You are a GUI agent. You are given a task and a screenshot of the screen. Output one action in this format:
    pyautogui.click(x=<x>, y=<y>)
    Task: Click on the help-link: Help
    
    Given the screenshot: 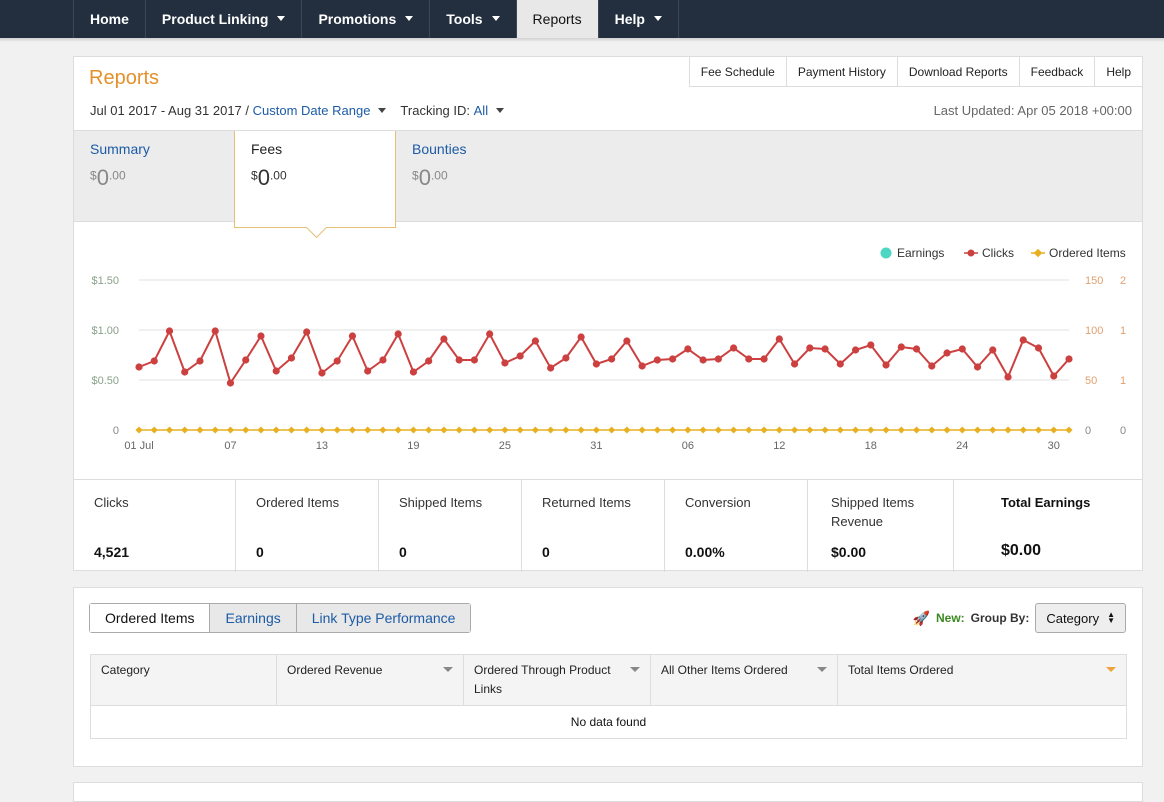 What is the action you would take?
    pyautogui.click(x=1118, y=72)
    